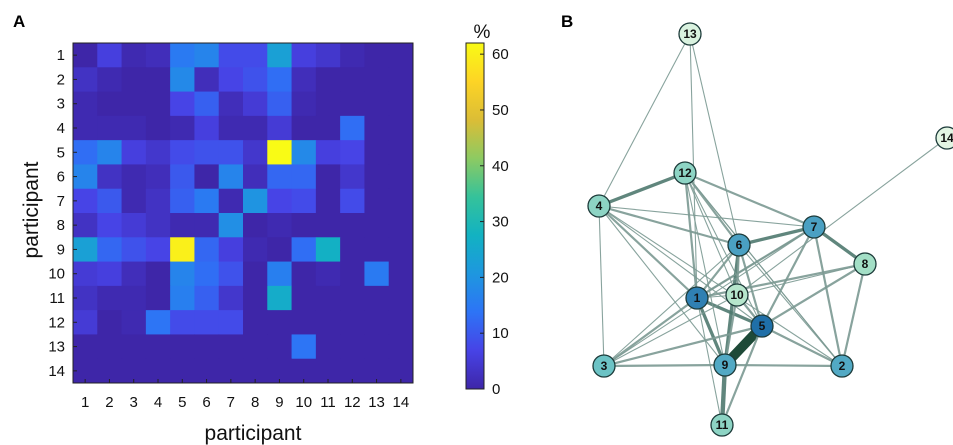  What do you see at coordinates (57, 298) in the screenshot?
I see `y-tick-label: 11` at bounding box center [57, 298].